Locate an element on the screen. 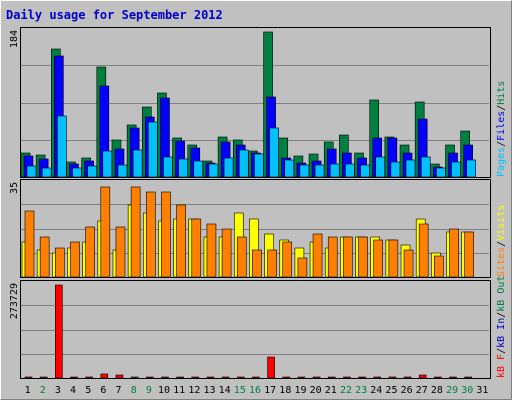 This screenshot has height=400, width=512. legend: kB F/kB In/kB Out is located at coordinates (501, 327).